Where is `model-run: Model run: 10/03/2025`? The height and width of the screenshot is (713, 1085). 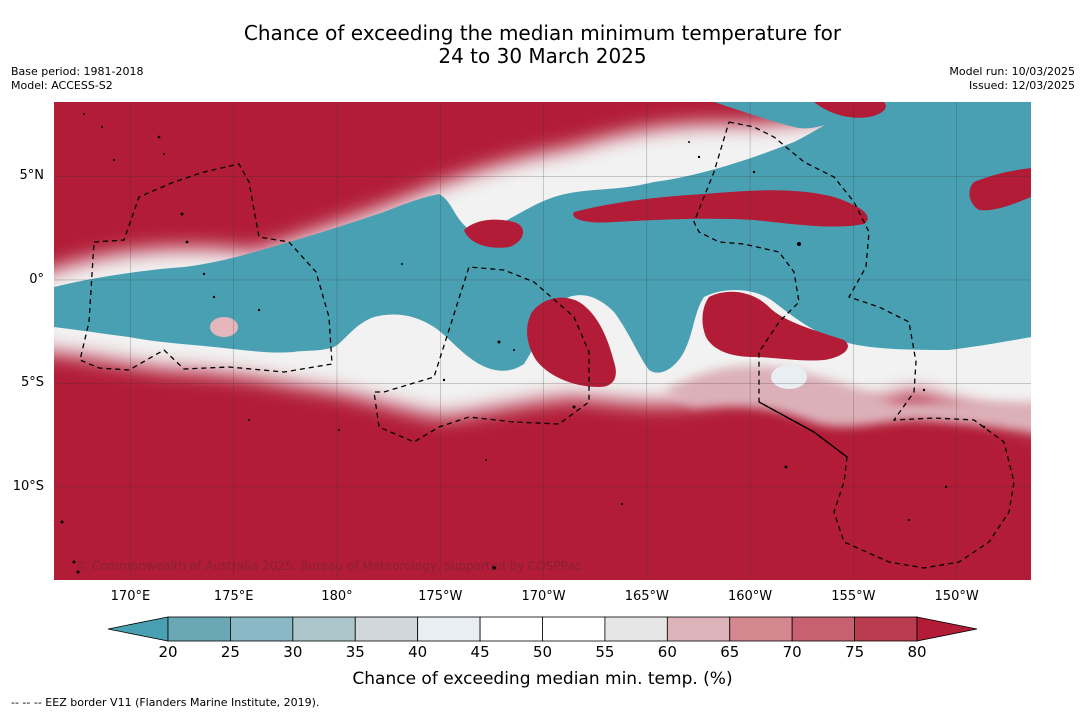
model-run: Model run: 10/03/2025 is located at coordinates (1012, 71).